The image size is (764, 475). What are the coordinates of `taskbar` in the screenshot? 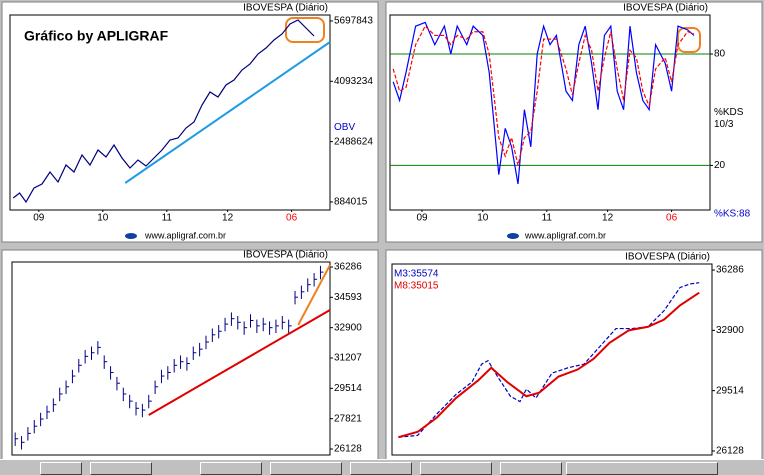 It's located at (382, 467).